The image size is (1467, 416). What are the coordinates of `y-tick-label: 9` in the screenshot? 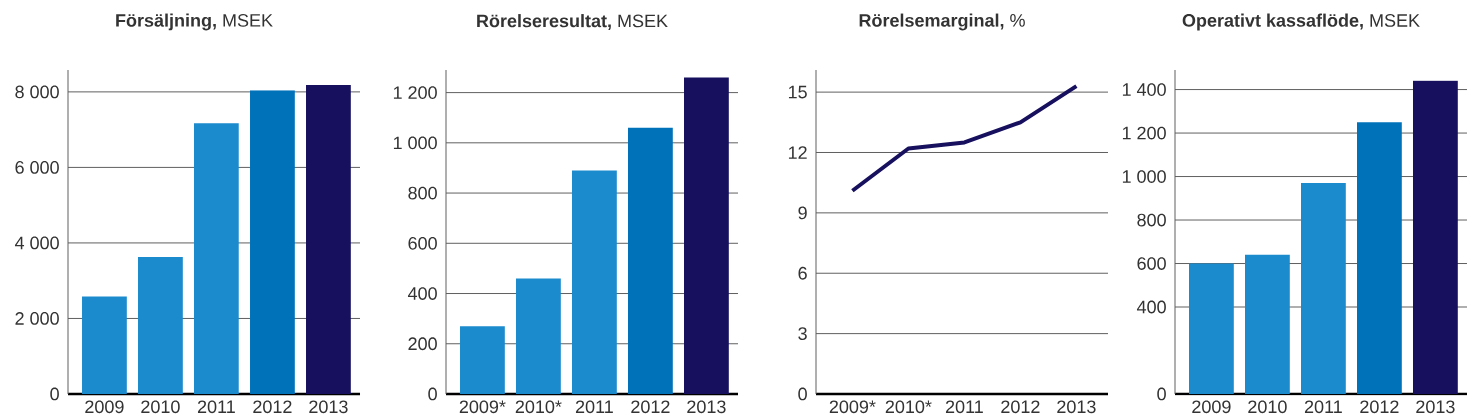 It's located at (802, 213).